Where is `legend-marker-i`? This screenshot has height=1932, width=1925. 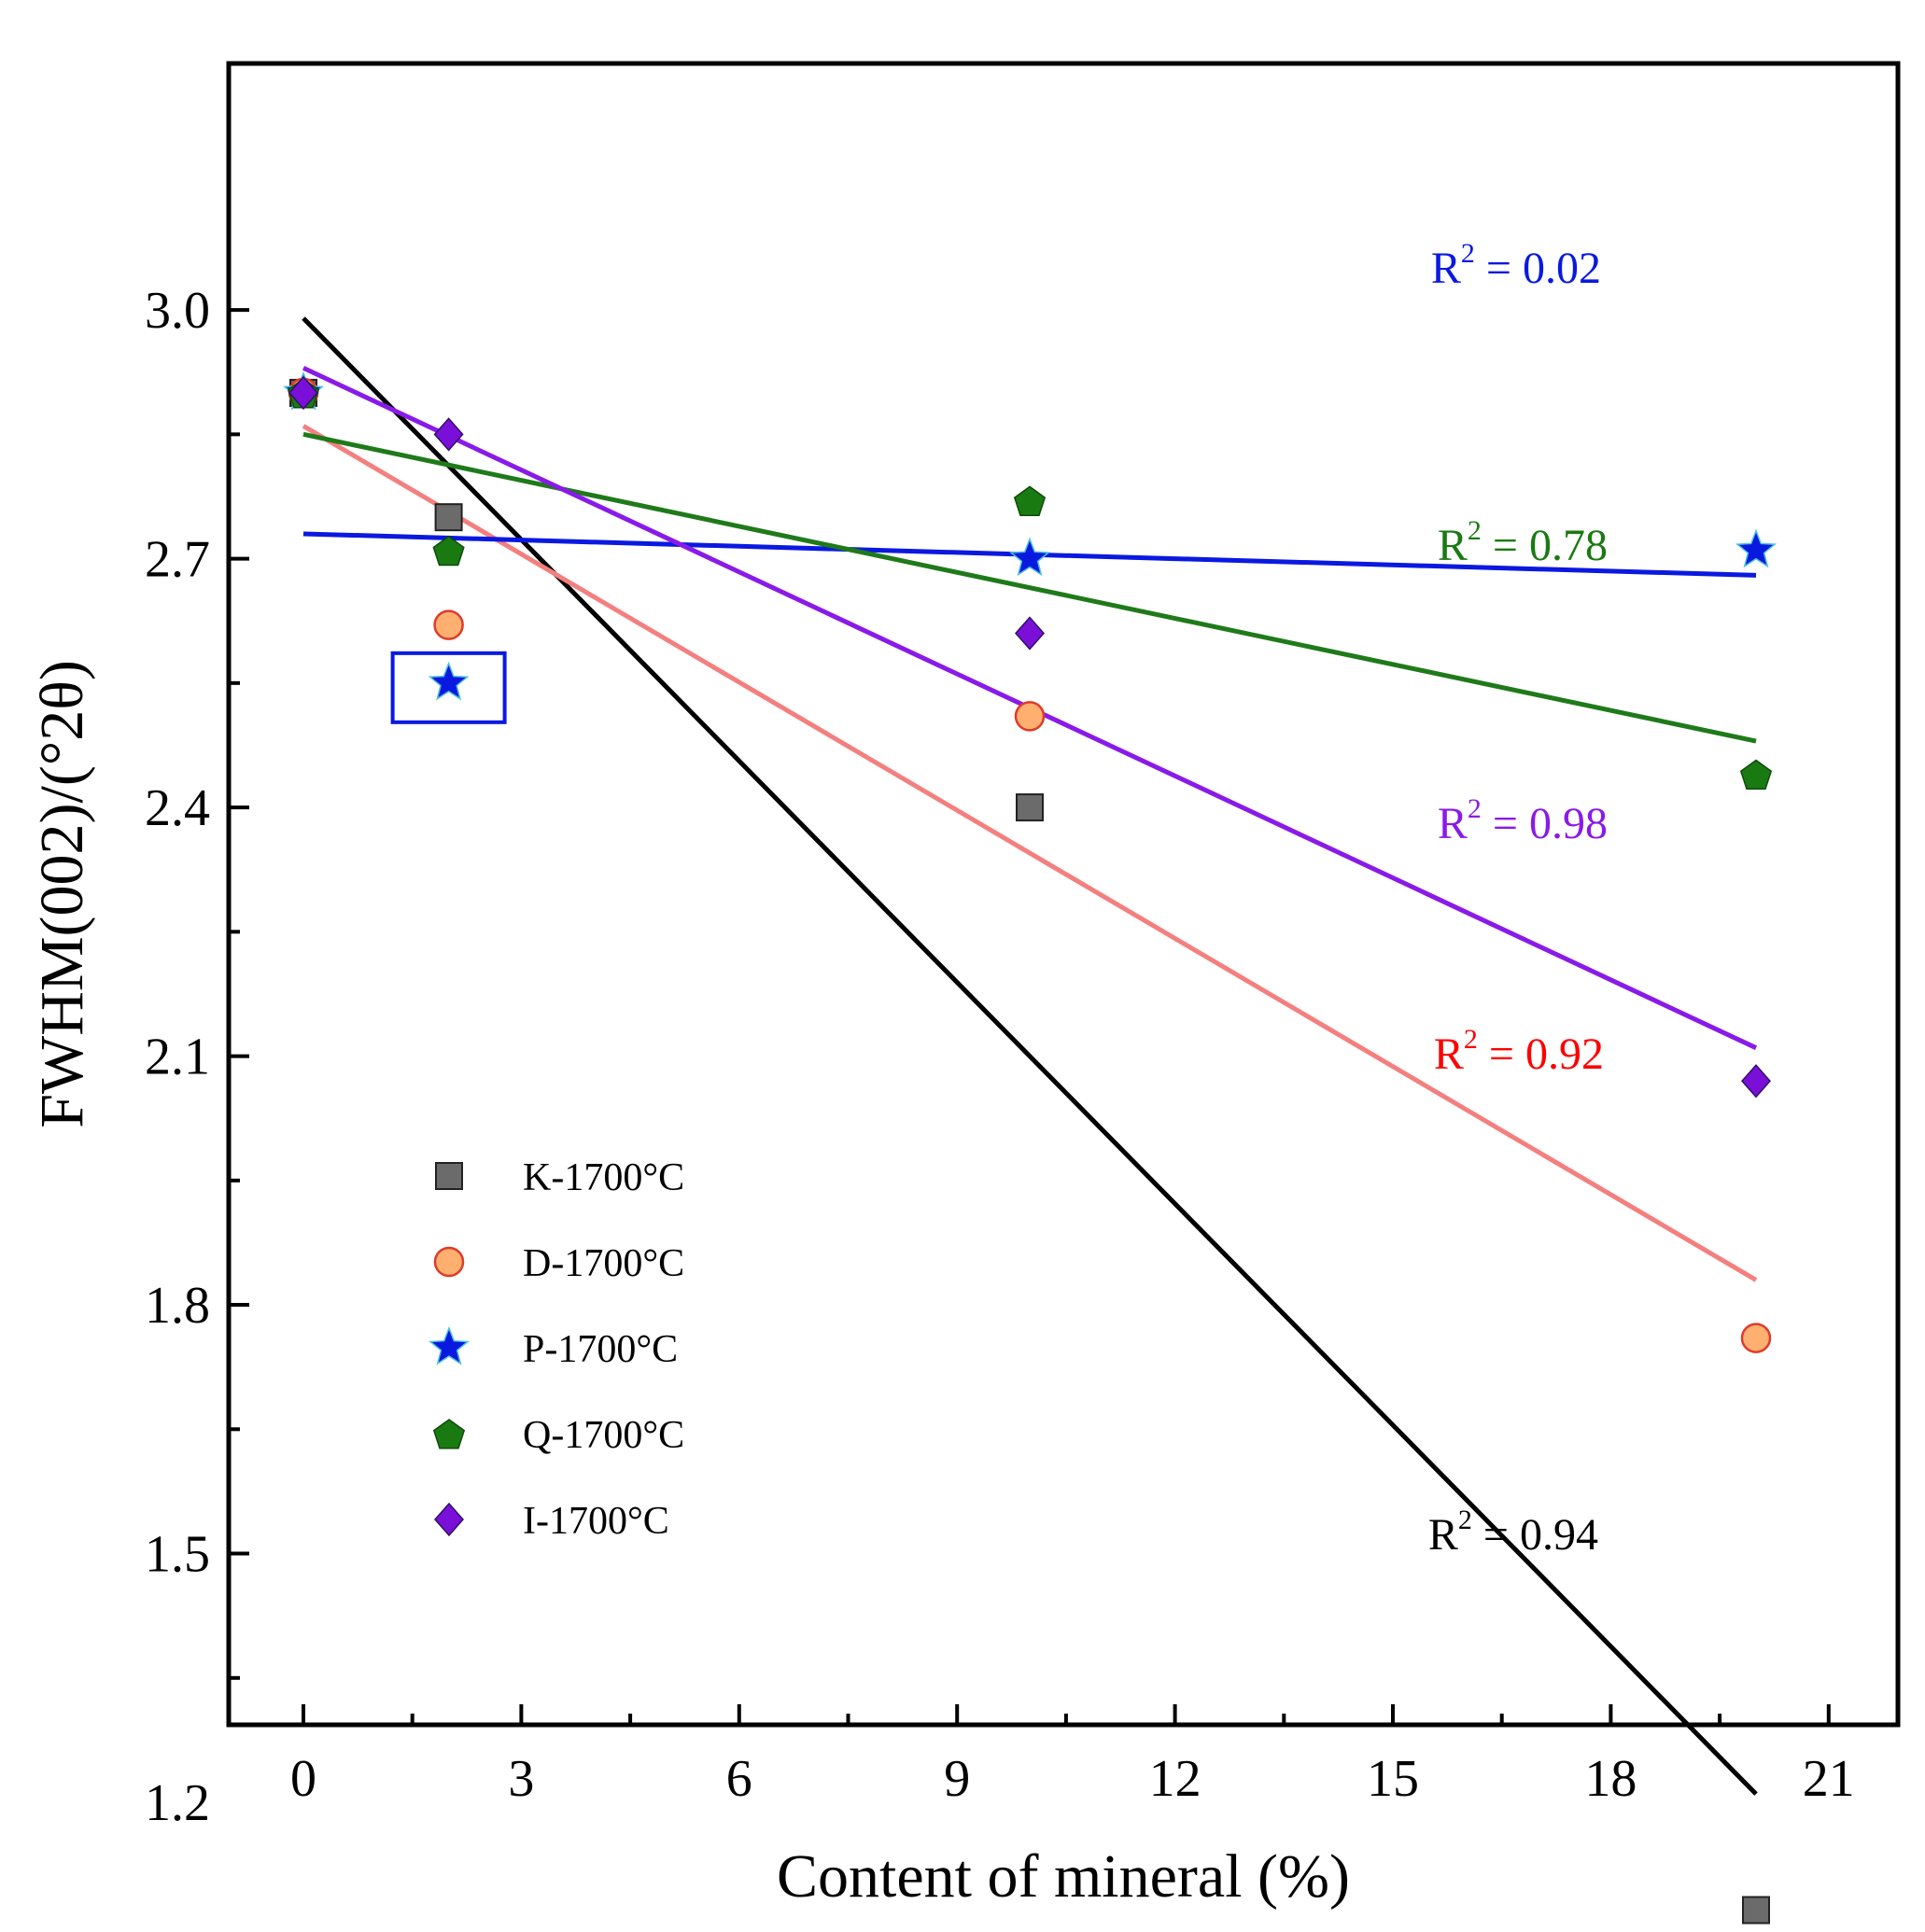 legend-marker-i is located at coordinates (449, 1519).